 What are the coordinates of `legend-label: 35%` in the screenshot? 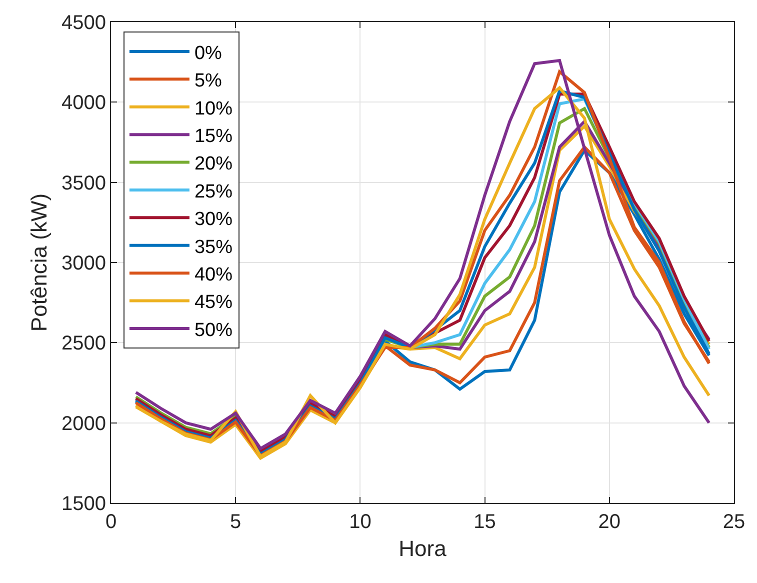 It's located at (213, 247).